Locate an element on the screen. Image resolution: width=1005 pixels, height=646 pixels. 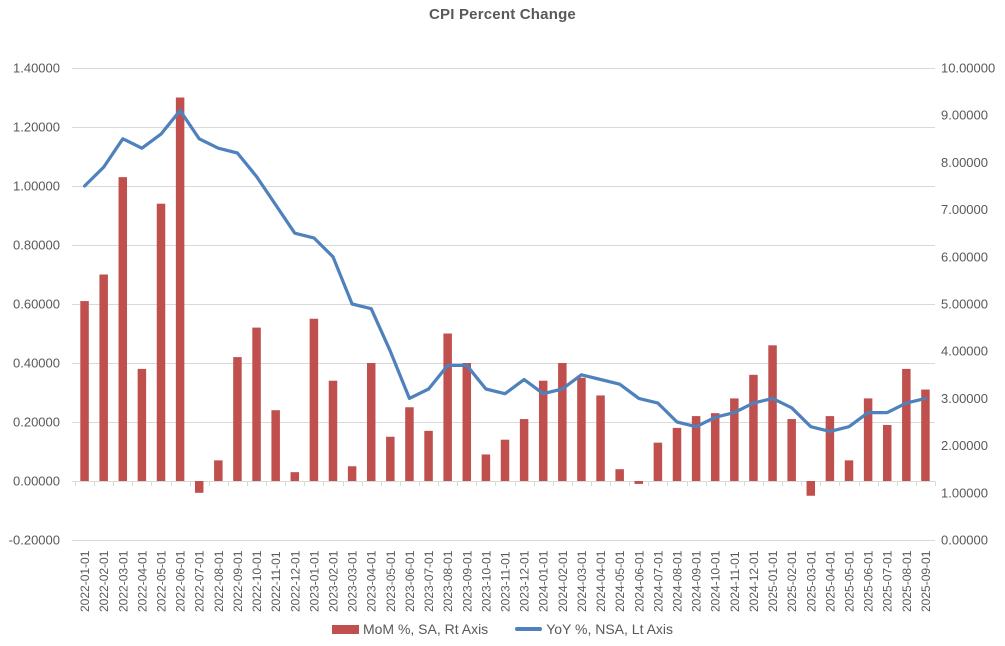
left-axis-tick-label: 1.20000 is located at coordinates (36, 127).